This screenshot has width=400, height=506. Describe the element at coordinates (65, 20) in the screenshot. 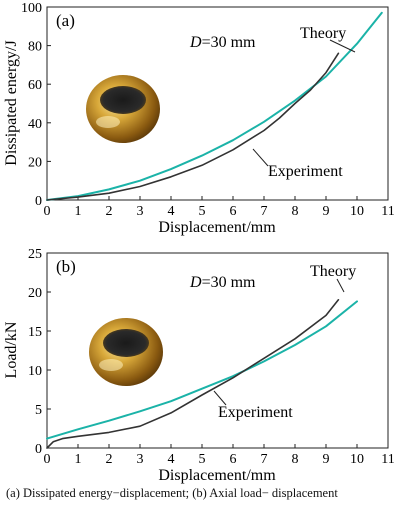

I see `panel-a-label: (a)` at that location.